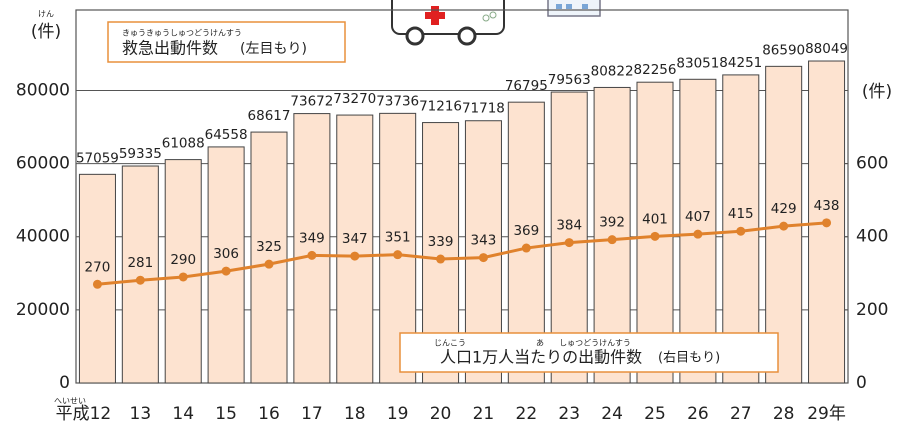  What do you see at coordinates (355, 414) in the screenshot?
I see `x-tick-label: 18` at bounding box center [355, 414].